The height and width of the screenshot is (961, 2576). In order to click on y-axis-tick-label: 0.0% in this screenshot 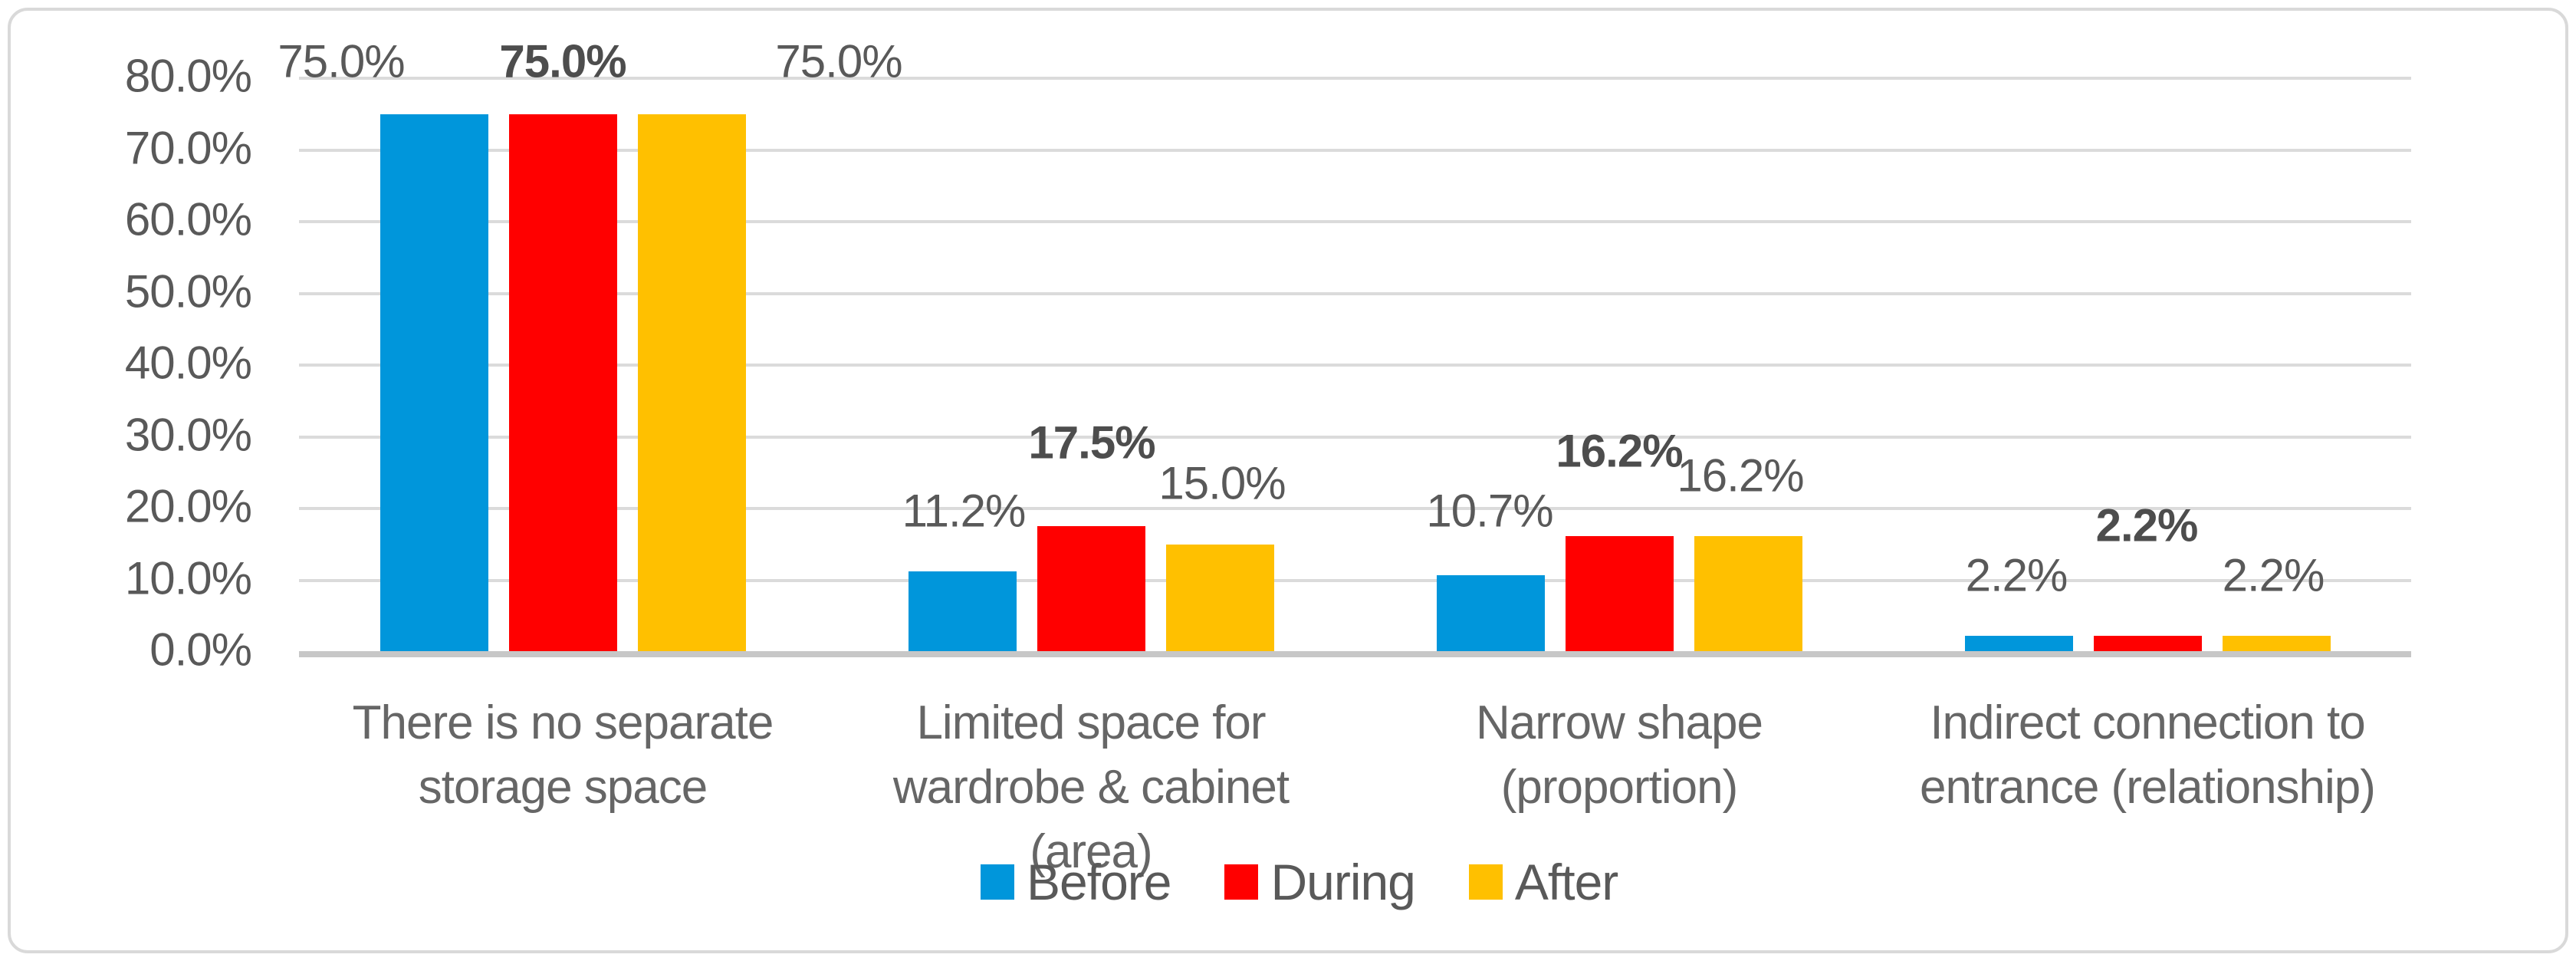, I will do `click(201, 650)`.